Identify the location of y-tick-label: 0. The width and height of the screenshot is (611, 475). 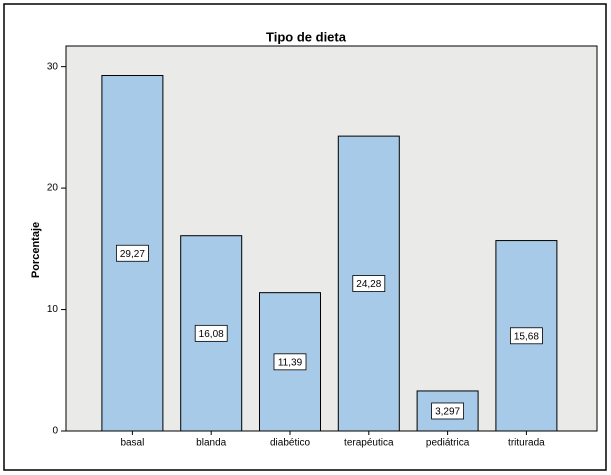
(55, 431).